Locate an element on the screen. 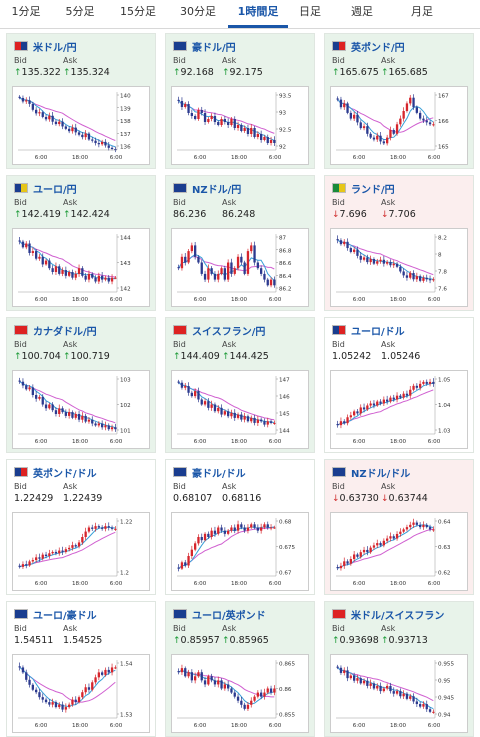 This screenshot has height=737, width=480. price-chart: 144 143 142 6:00 18:00 6:00 is located at coordinates (81, 267).